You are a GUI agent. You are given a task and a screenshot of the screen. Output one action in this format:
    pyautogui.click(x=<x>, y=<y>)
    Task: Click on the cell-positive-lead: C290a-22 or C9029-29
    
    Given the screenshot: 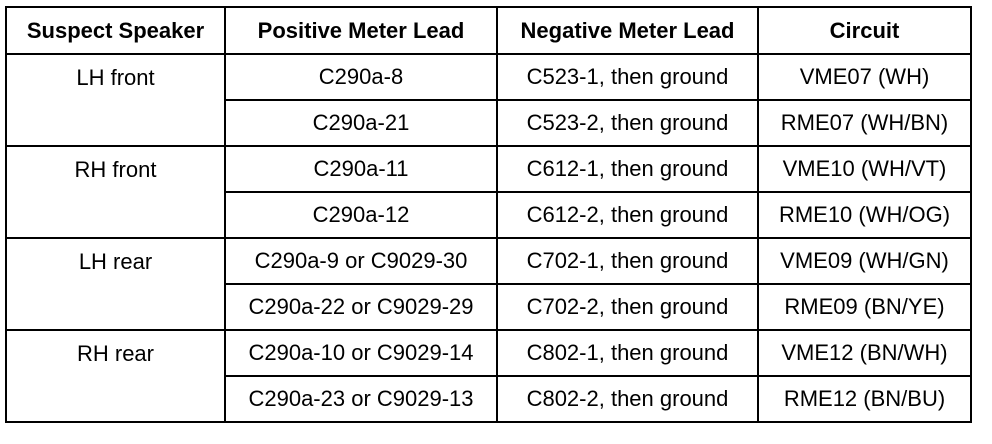 What is the action you would take?
    pyautogui.click(x=361, y=307)
    